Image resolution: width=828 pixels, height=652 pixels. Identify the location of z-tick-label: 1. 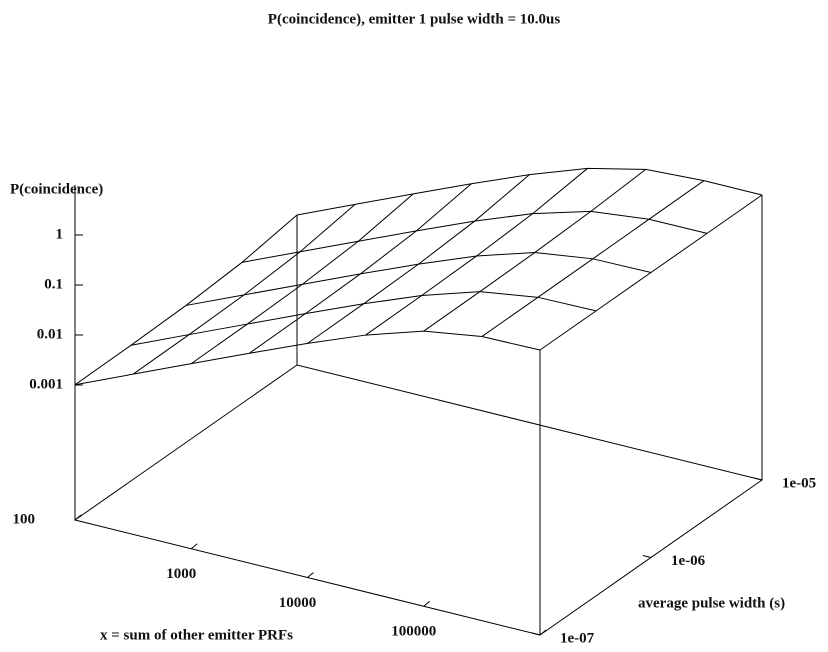
(60, 234).